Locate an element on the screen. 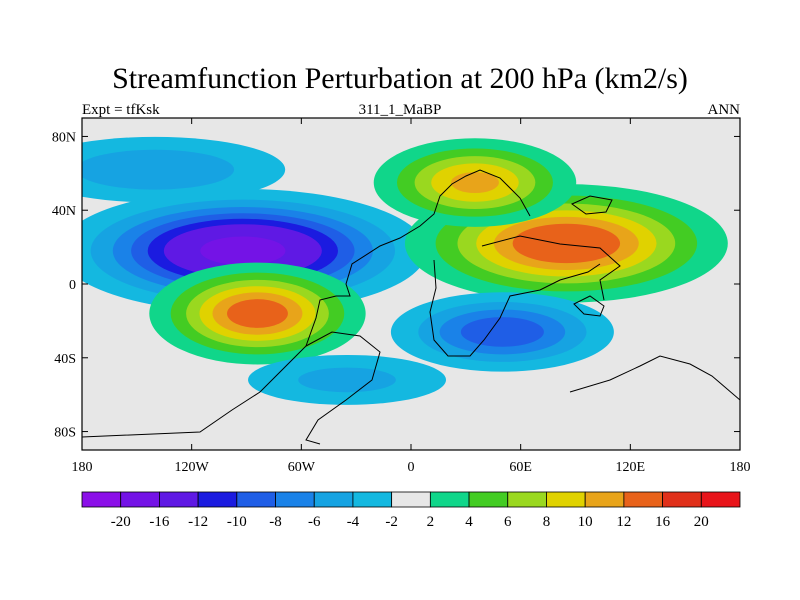 This screenshot has width=800, height=600. anomaly-indian-ocean-low is located at coordinates (502, 332).